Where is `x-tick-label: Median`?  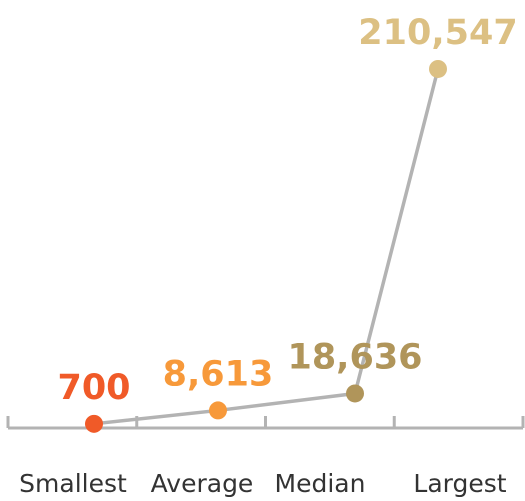 x-tick-label: Median is located at coordinates (320, 483).